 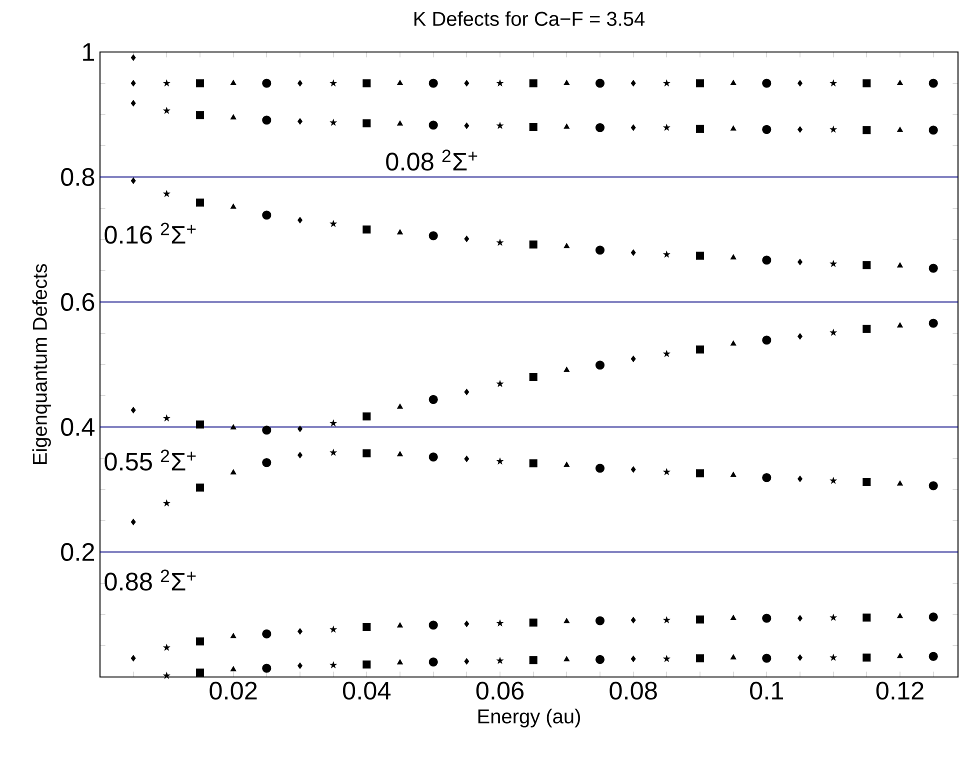 What do you see at coordinates (150, 460) in the screenshot?
I see `annotation: 0.55 $^{2}$Σ$^{+}$` at bounding box center [150, 460].